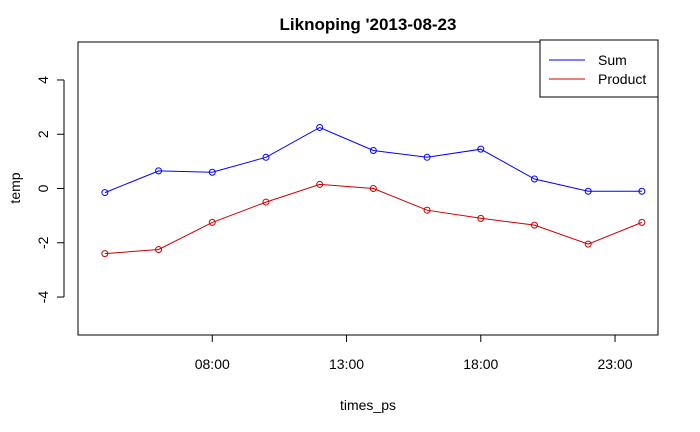  What do you see at coordinates (368, 405) in the screenshot?
I see `x-axis-label: times_ps` at bounding box center [368, 405].